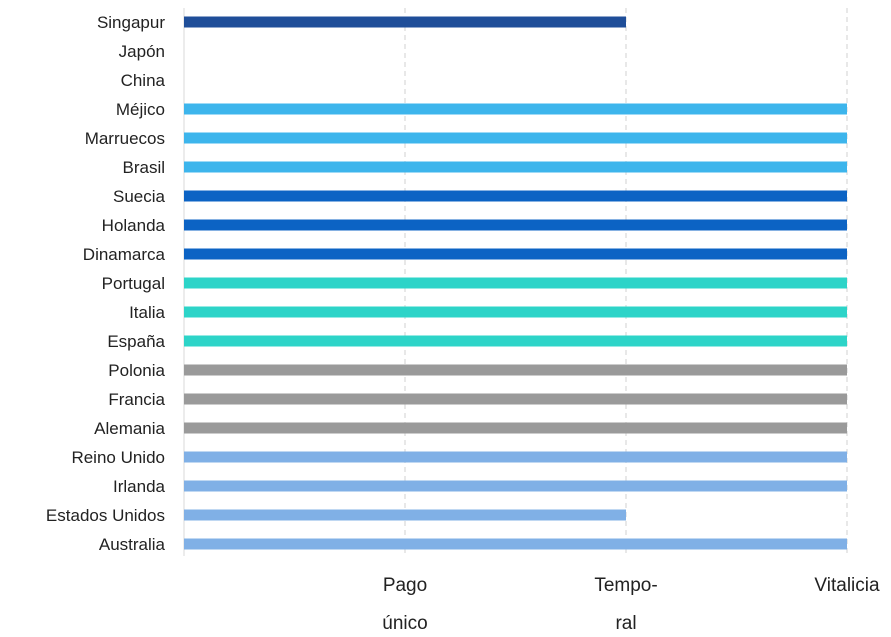 The width and height of the screenshot is (891, 637). Describe the element at coordinates (405, 515) in the screenshot. I see `bar-estados-unidos` at that location.